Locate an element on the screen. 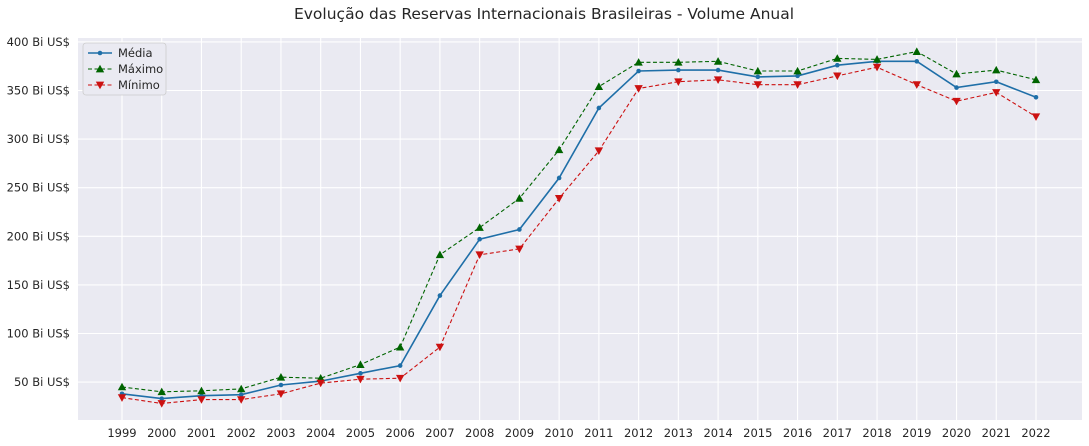 The width and height of the screenshot is (1089, 446). y-tick-label: 250 Bi US$ is located at coordinates (38, 188).